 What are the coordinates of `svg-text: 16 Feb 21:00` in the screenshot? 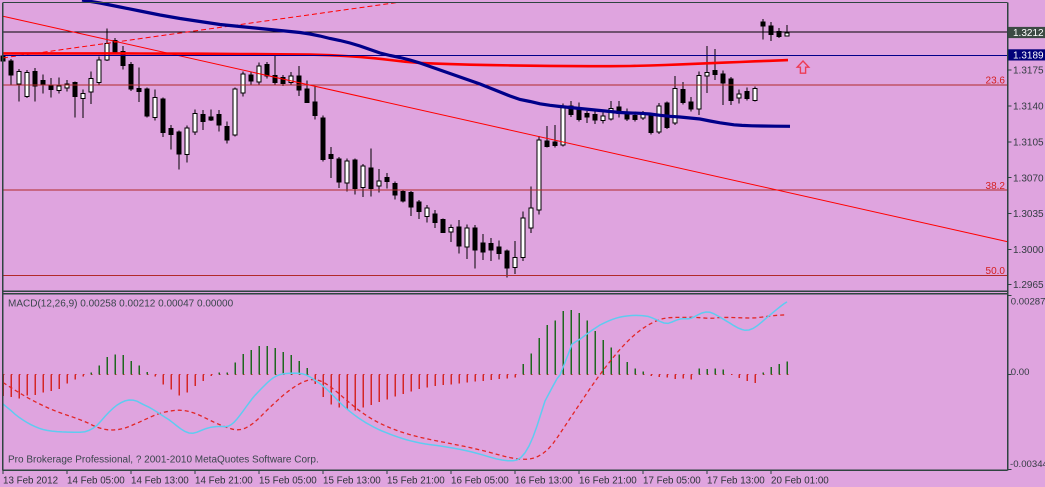 It's located at (608, 481).